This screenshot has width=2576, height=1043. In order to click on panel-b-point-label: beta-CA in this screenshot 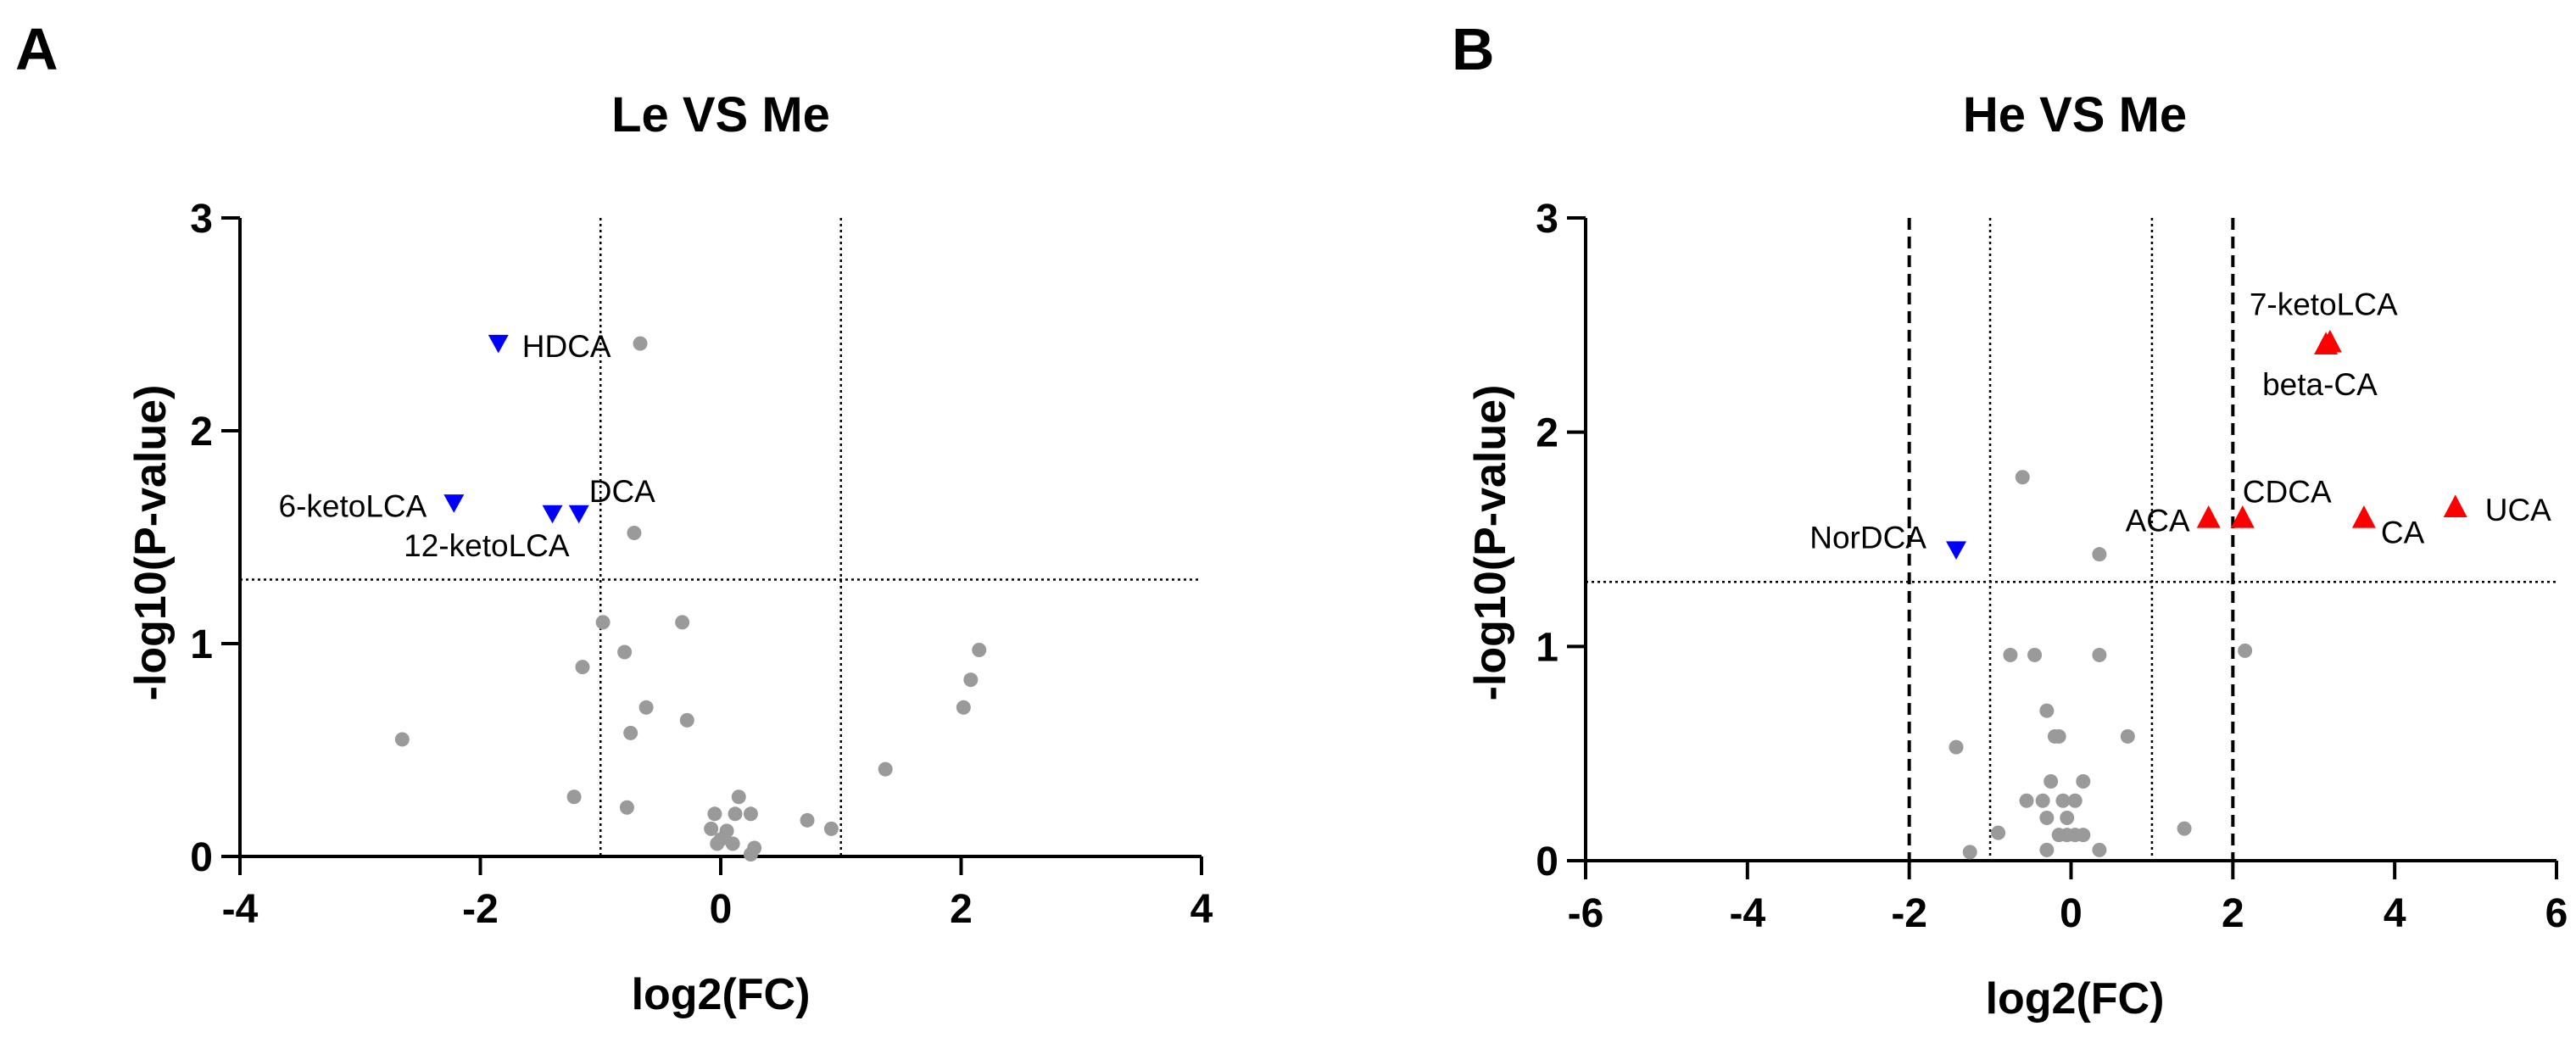, I will do `click(2320, 385)`.